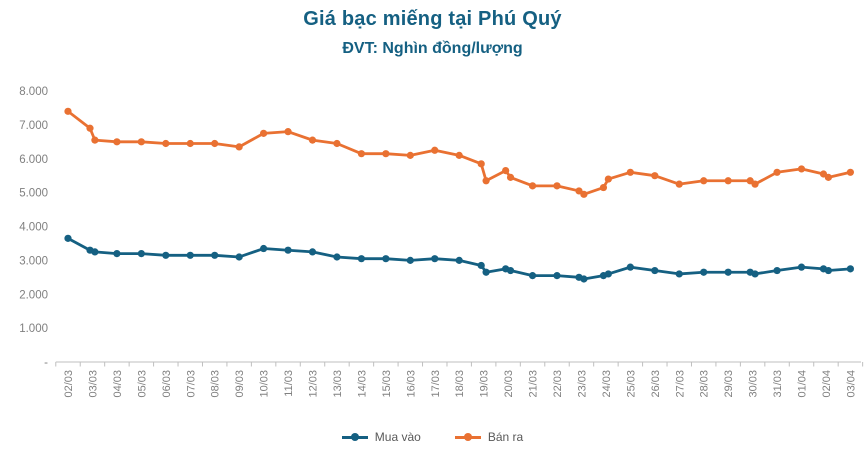  I want to click on x-axis-label: 26/03, so click(656, 384).